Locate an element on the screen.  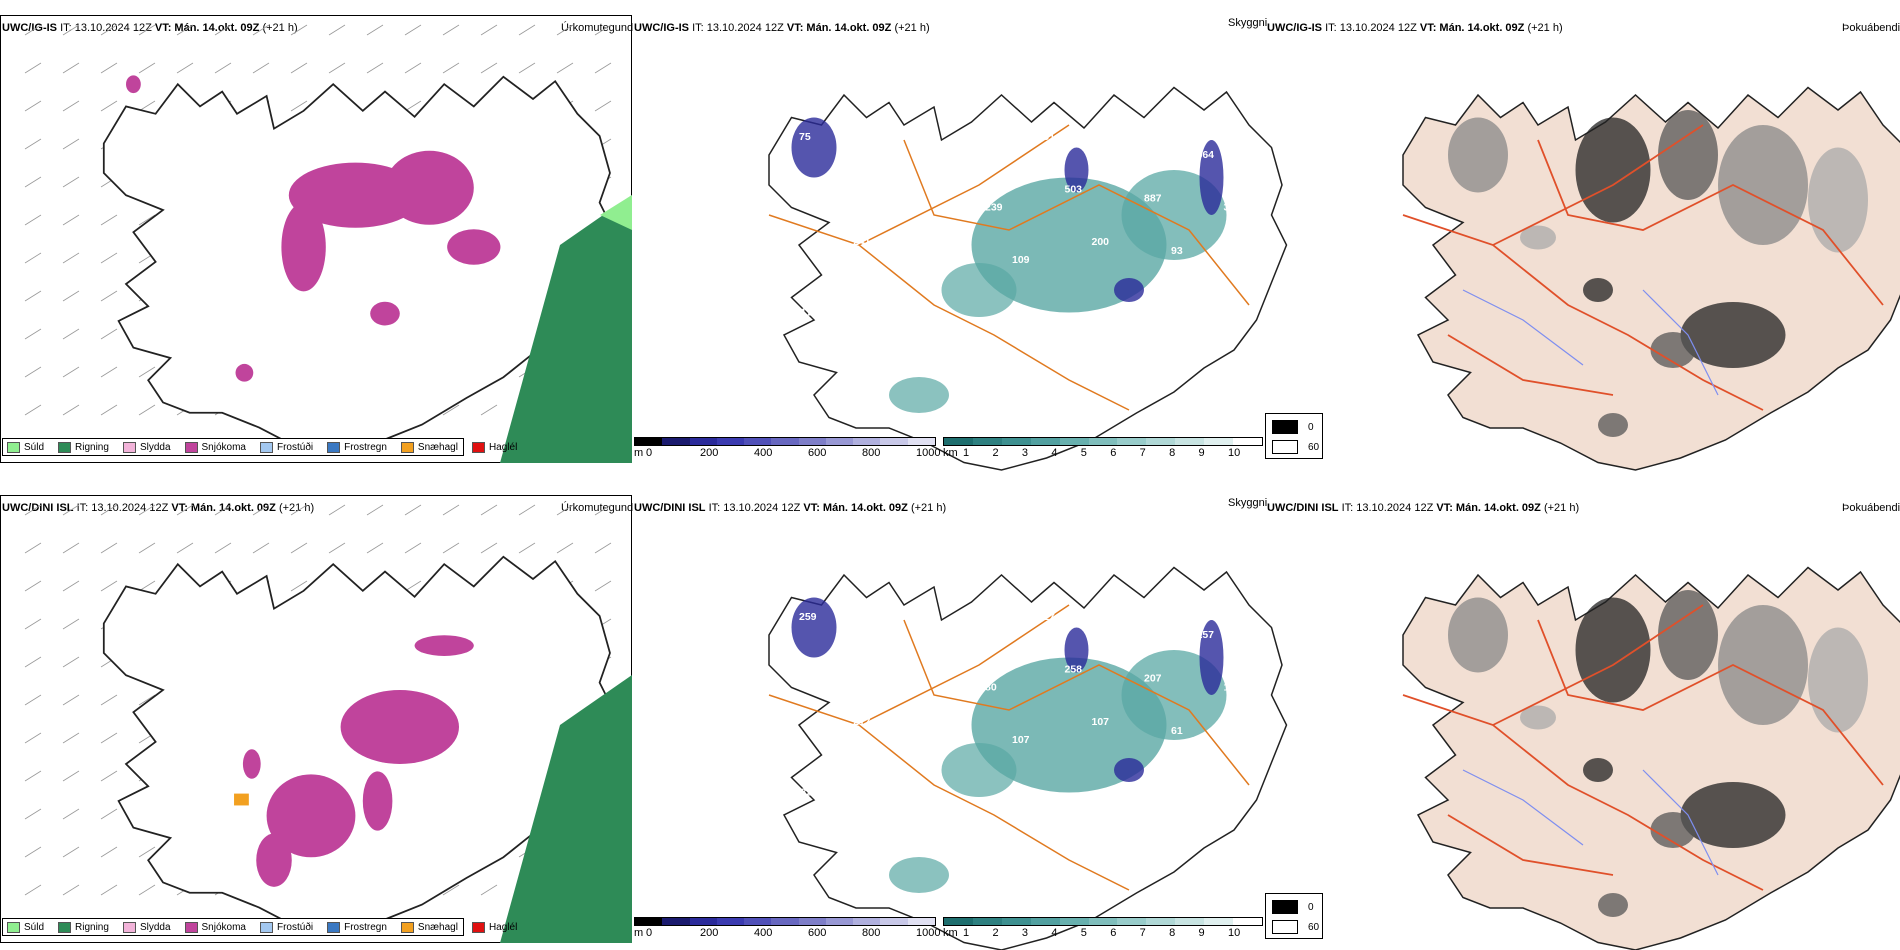
cloud-base-label: 259 is located at coordinates (808, 617).